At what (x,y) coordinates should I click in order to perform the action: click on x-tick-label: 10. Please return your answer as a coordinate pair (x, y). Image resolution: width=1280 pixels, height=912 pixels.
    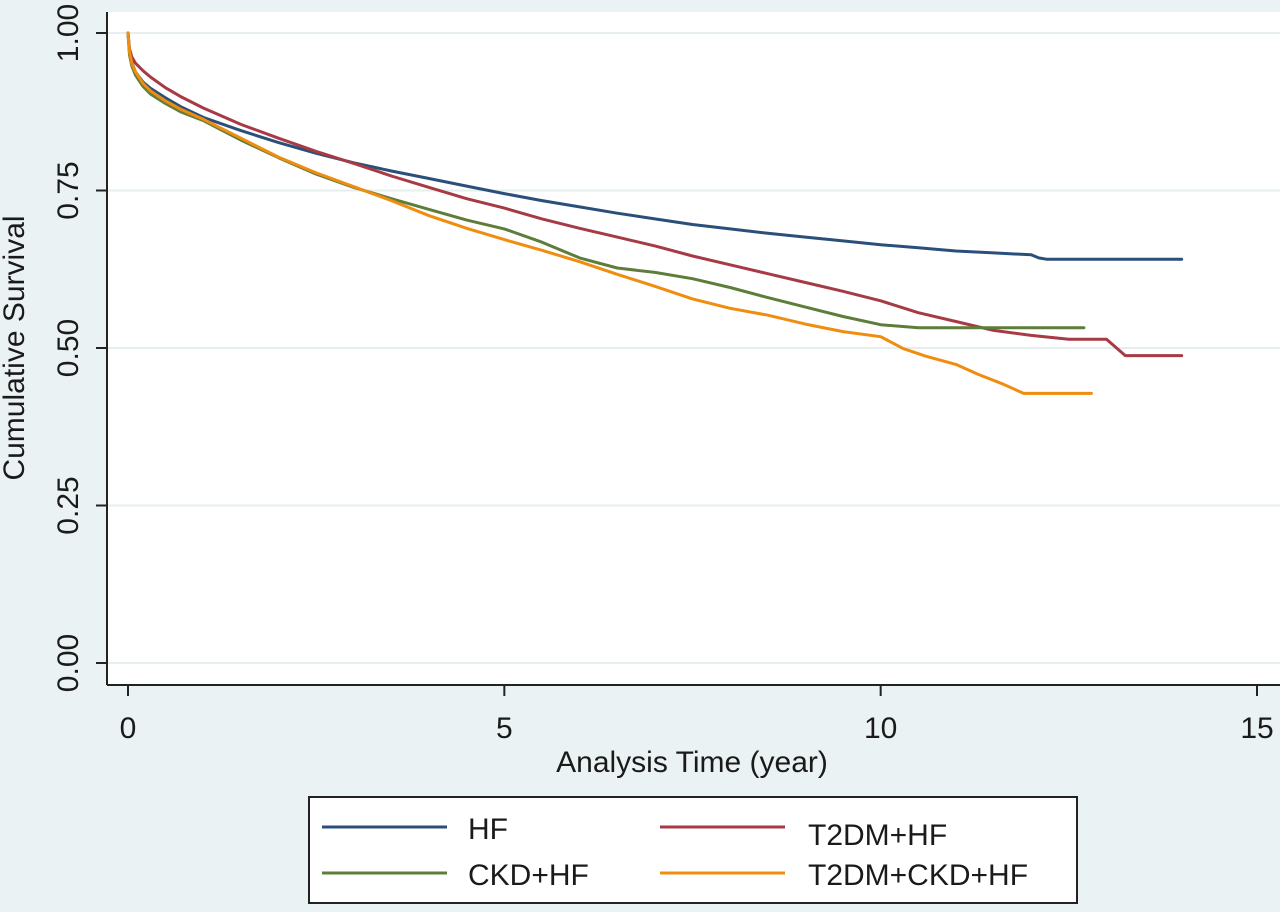
    Looking at the image, I should click on (880, 728).